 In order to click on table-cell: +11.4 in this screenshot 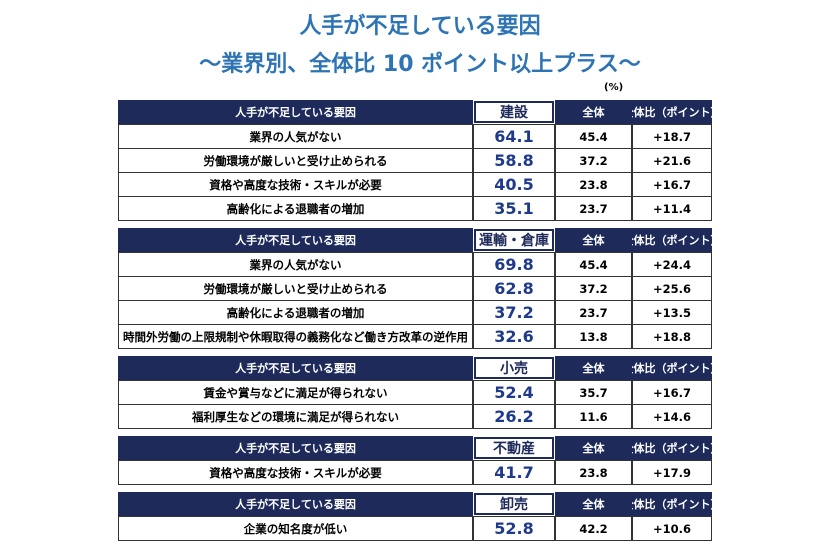, I will do `click(672, 208)`.